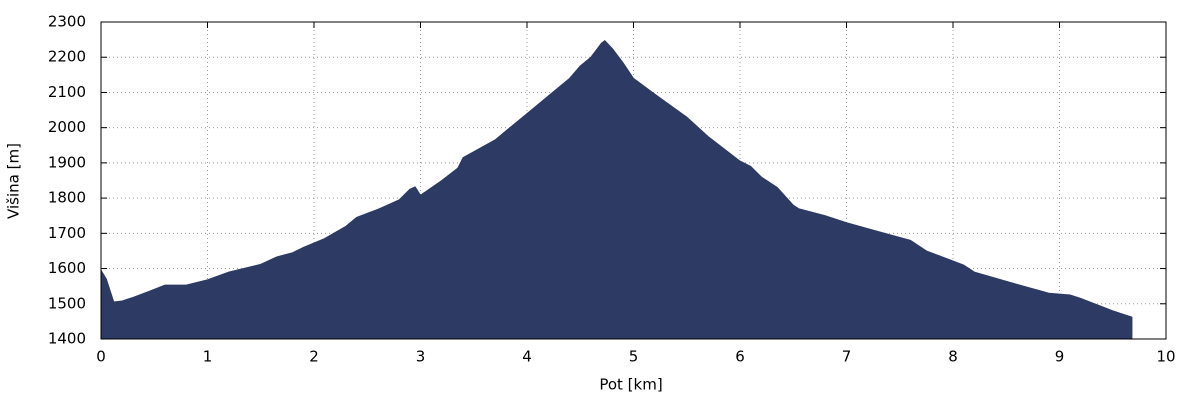 This screenshot has height=400, width=1200. Describe the element at coordinates (1060, 357) in the screenshot. I see `x-tick-label: 9` at that location.